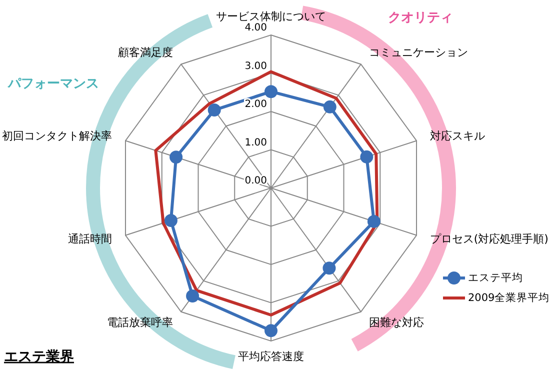 The height and width of the screenshot is (381, 555). What do you see at coordinates (495, 278) in the screenshot?
I see `legend-label: エステ平均` at bounding box center [495, 278].